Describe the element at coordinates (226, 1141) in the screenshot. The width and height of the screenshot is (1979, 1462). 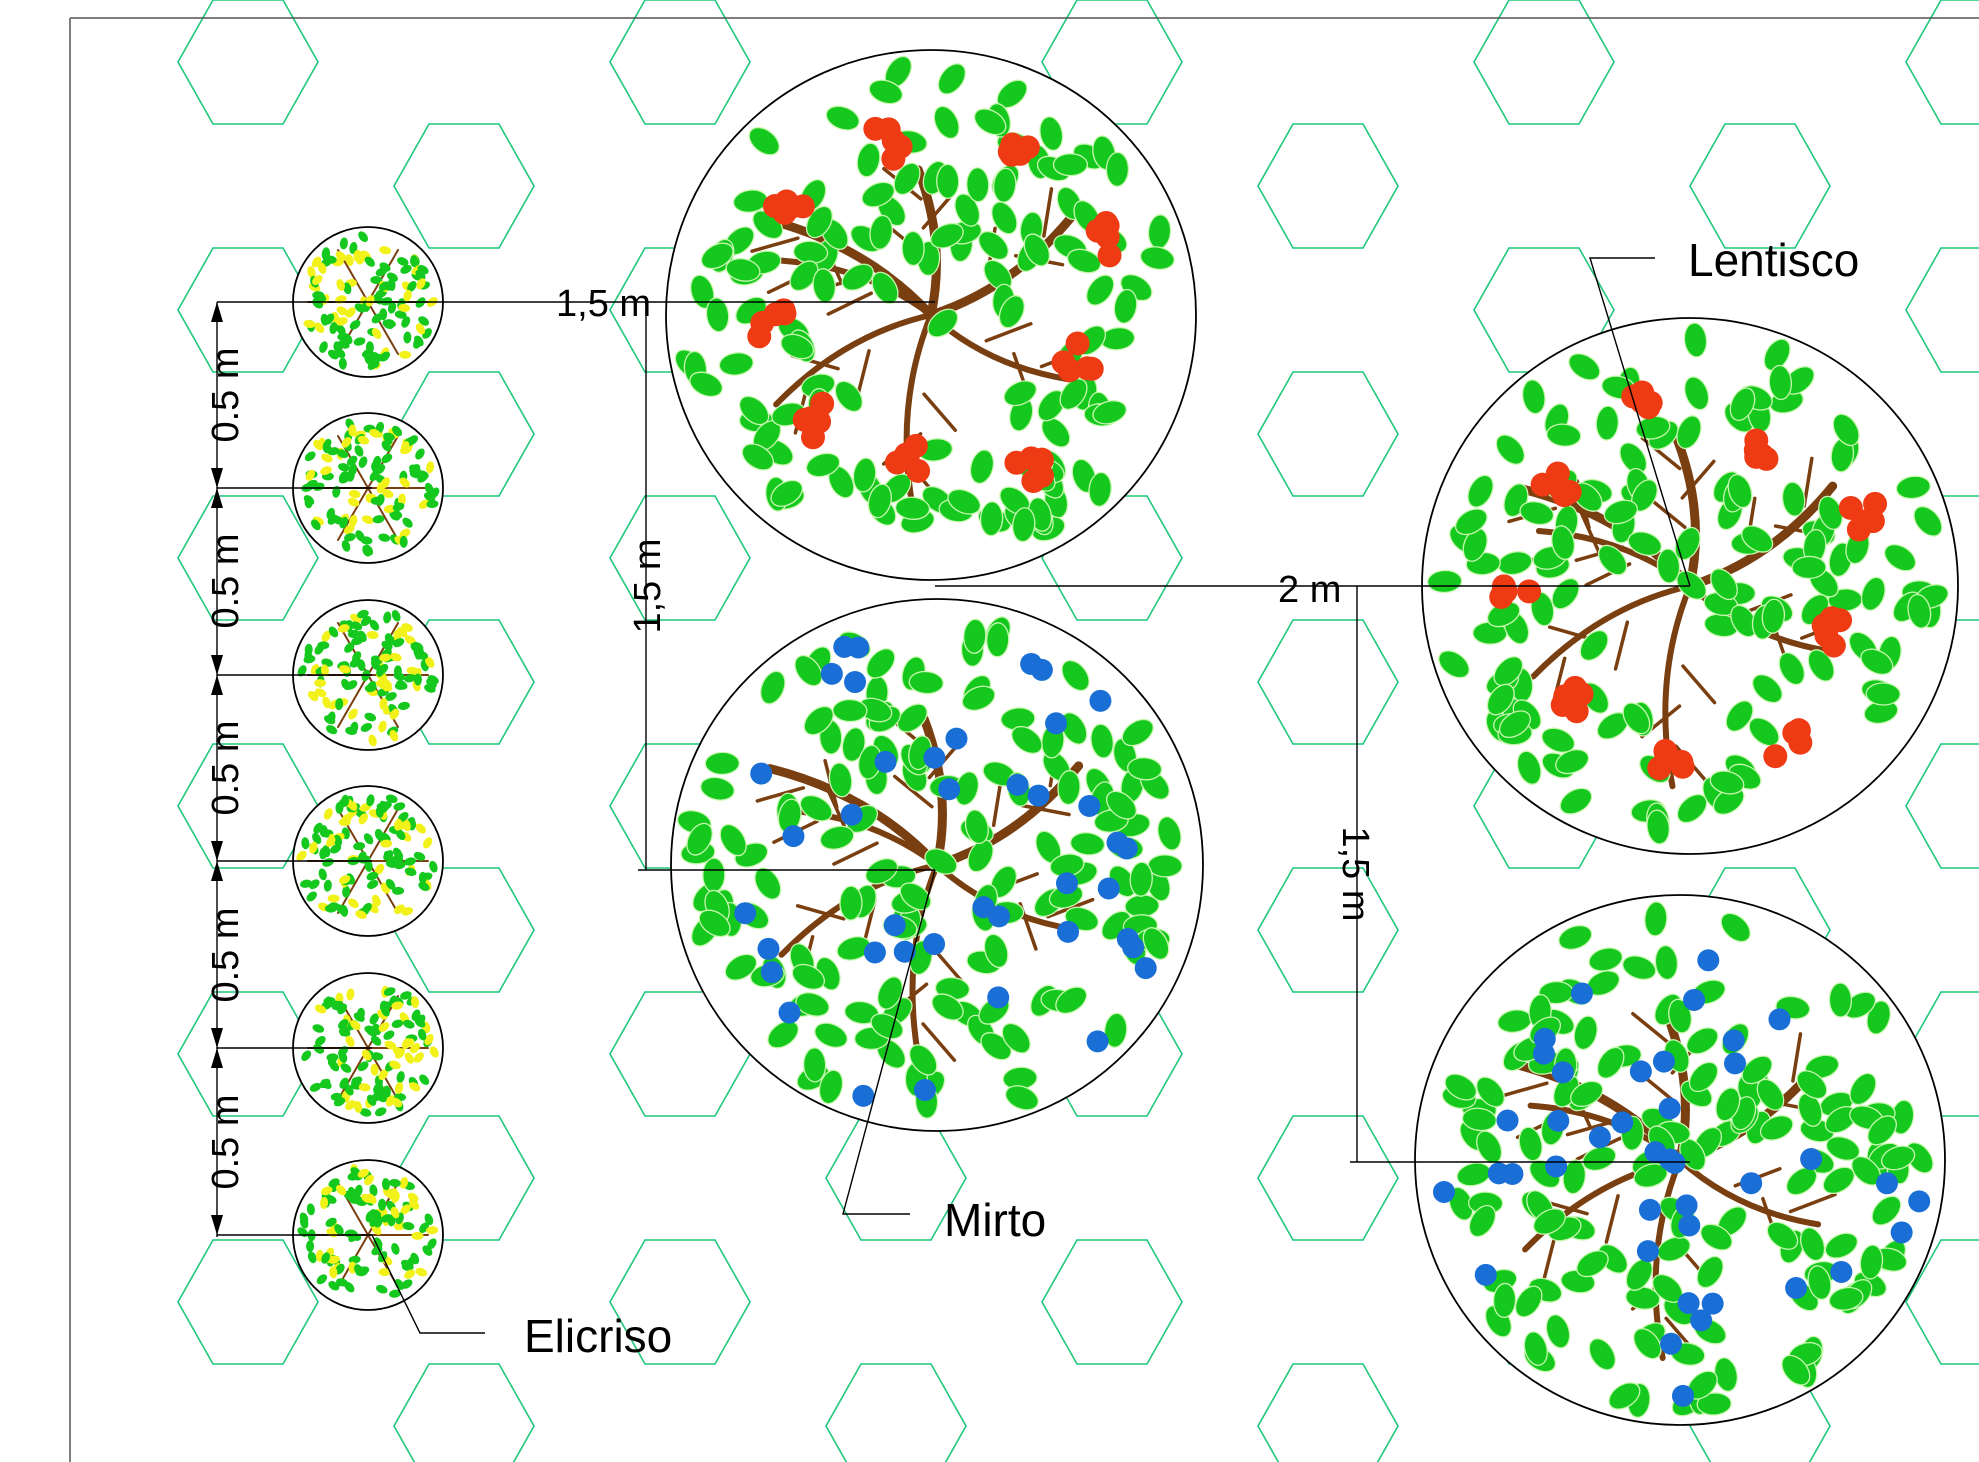
I see `elicriso-dimension-label-5: 0.5 m` at that location.